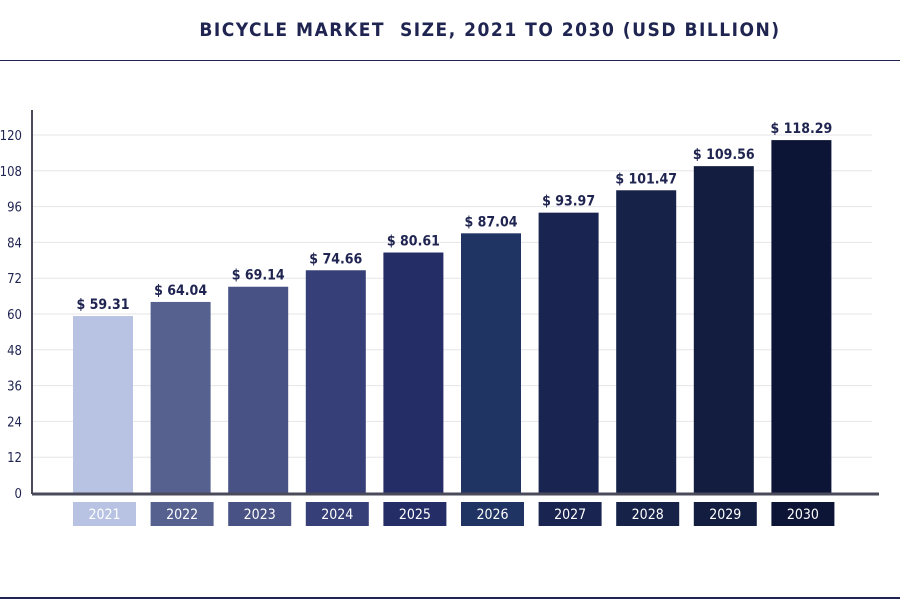 The image size is (900, 600). Describe the element at coordinates (14, 208) in the screenshot. I see `y-tick-label: 96` at that location.